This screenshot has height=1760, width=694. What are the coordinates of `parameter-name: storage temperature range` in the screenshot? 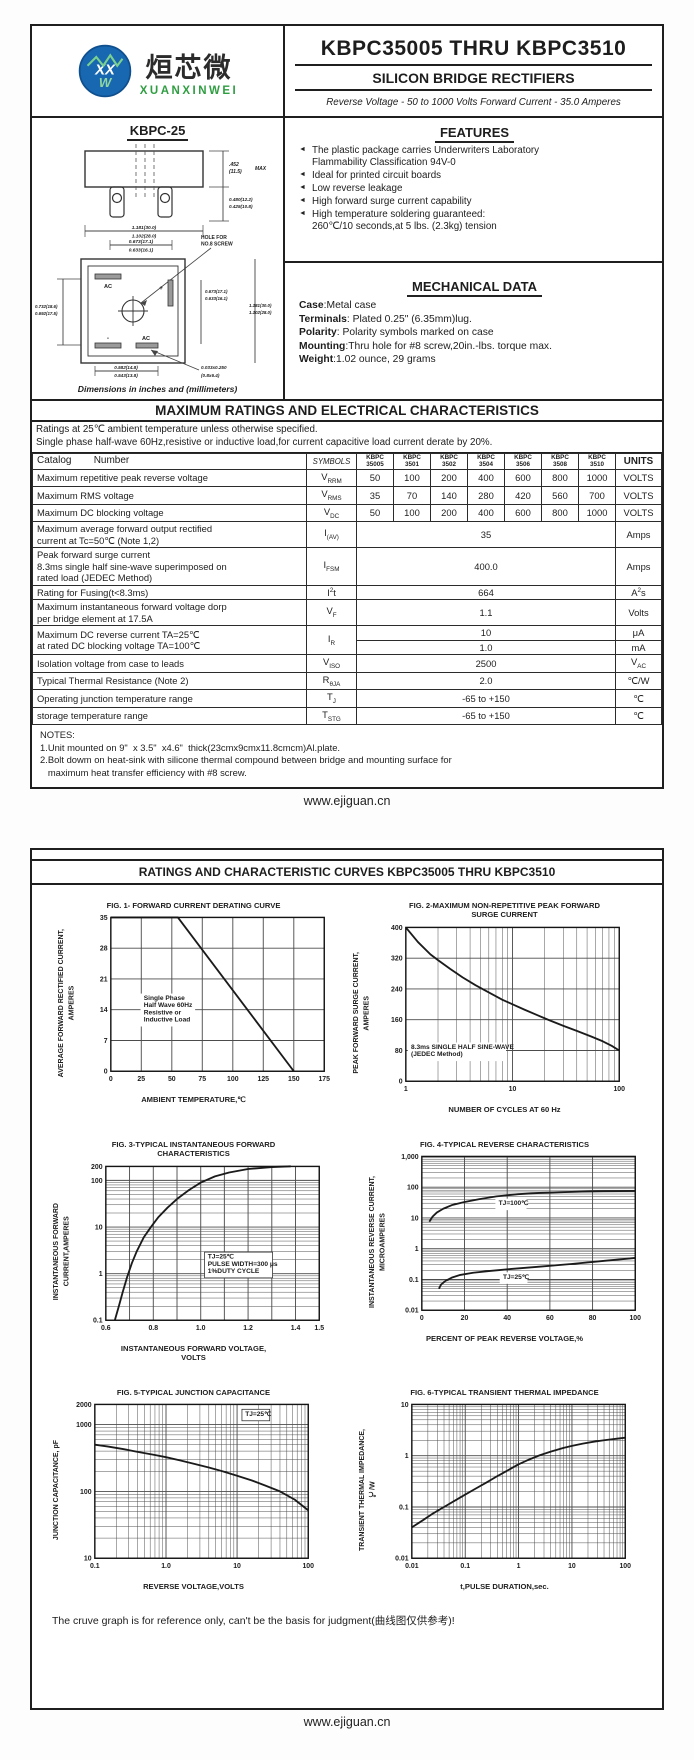 It's located at (169, 716).